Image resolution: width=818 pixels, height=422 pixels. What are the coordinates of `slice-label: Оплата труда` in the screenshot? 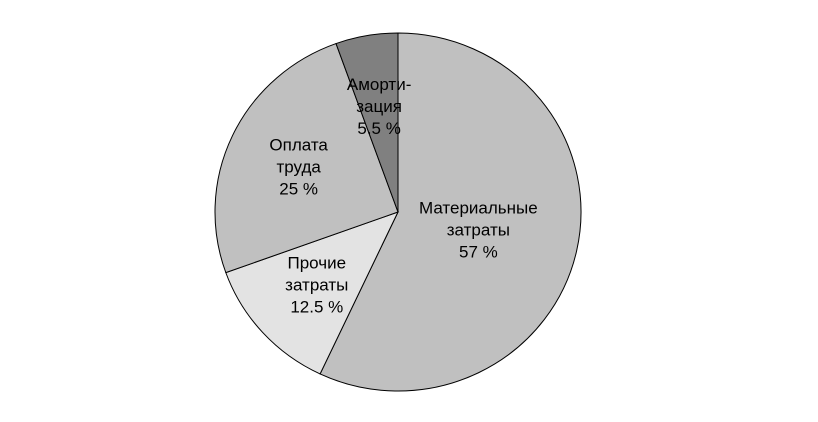 It's located at (298, 155).